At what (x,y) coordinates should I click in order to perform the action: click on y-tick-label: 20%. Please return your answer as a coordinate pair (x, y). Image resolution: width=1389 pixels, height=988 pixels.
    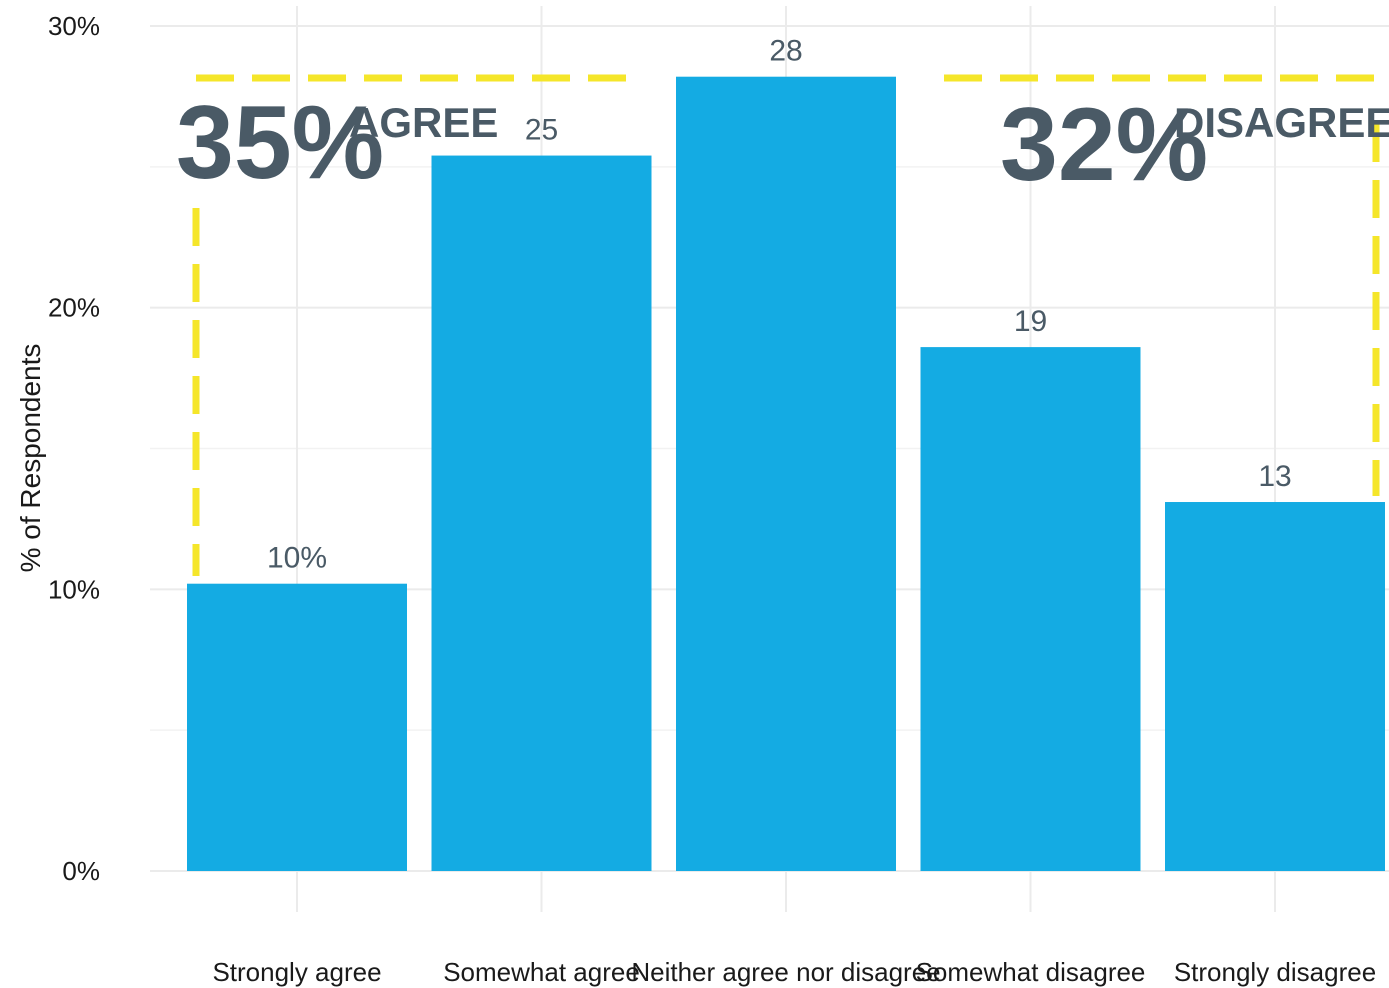
    Looking at the image, I should click on (74, 308).